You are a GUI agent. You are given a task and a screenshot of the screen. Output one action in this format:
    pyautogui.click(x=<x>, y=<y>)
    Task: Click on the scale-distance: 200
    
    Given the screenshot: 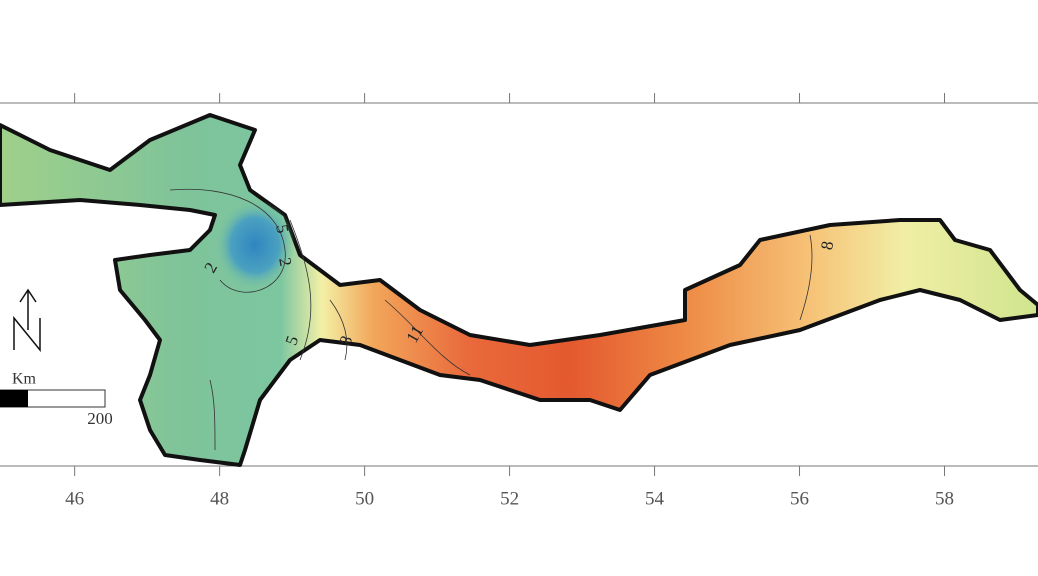 What is the action you would take?
    pyautogui.click(x=100, y=418)
    